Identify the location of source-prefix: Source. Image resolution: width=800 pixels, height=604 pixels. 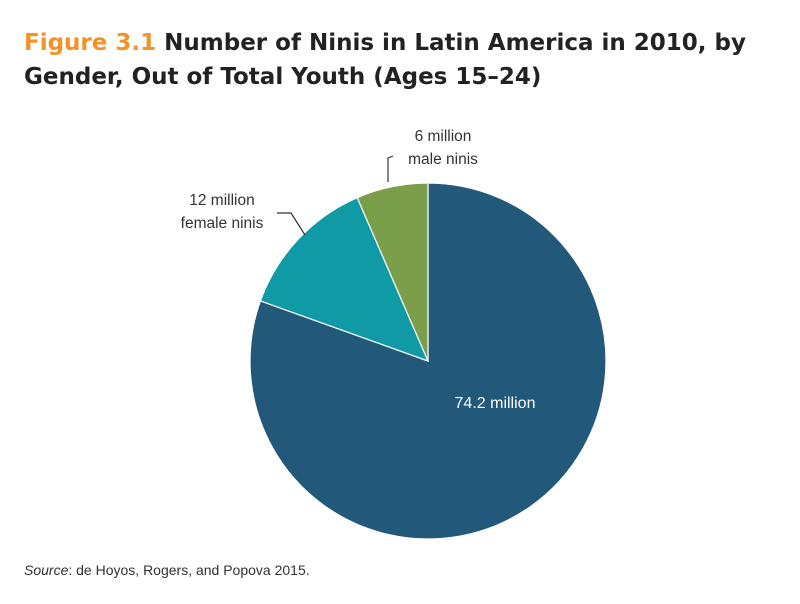
(46, 570).